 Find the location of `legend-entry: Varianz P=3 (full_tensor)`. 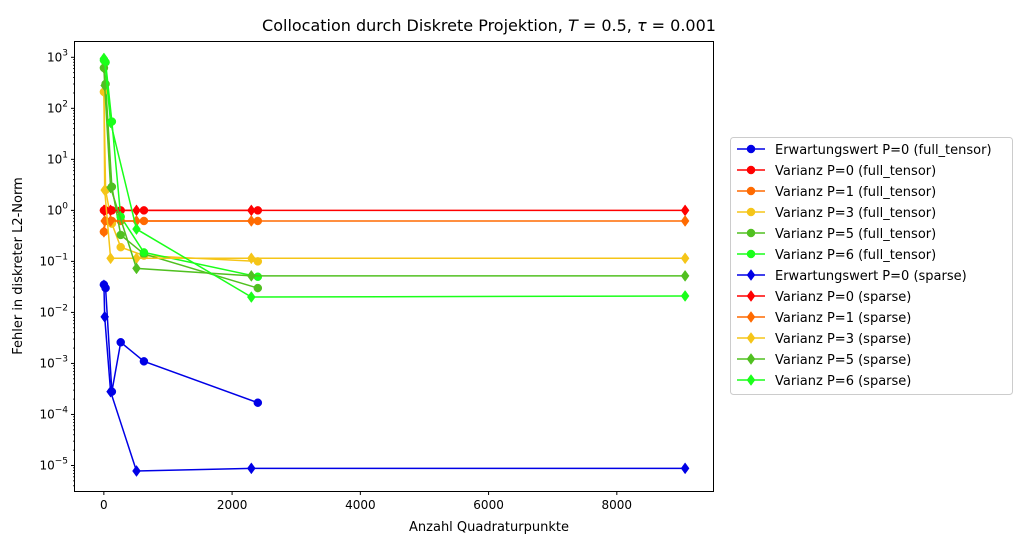

legend-entry: Varianz P=3 (full_tensor) is located at coordinates (836, 213).